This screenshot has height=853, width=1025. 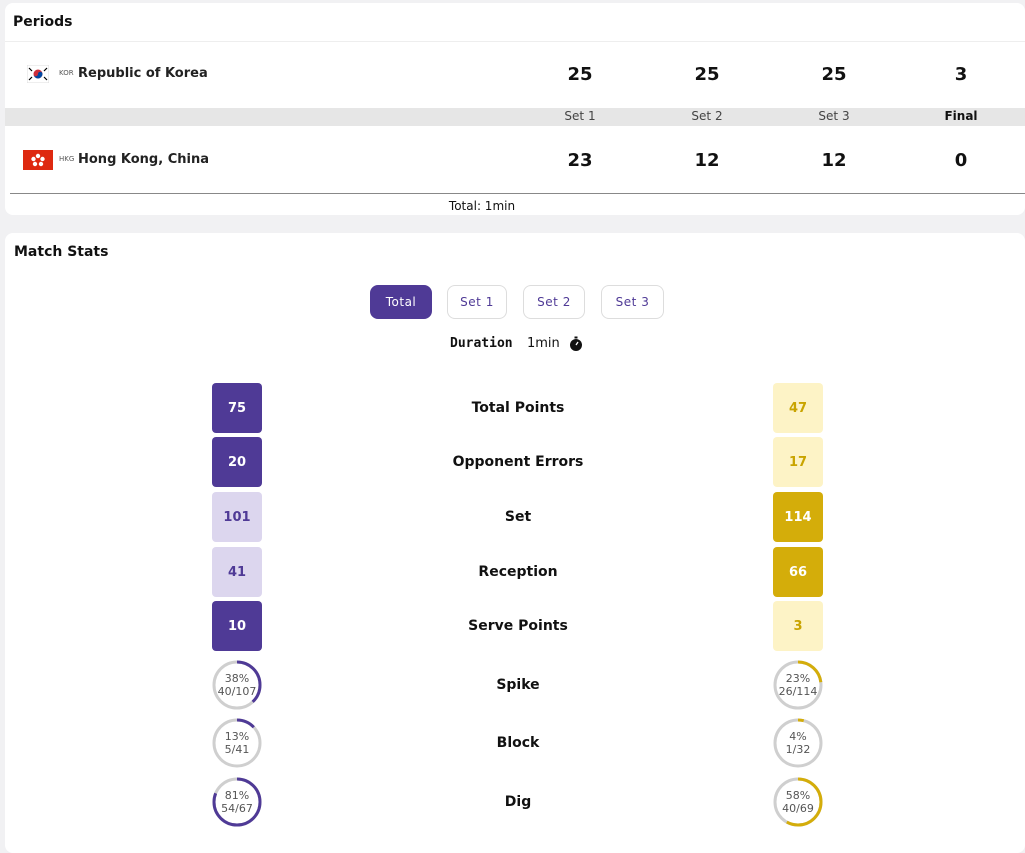 I want to click on ring-ratio: 40/107, so click(x=237, y=691).